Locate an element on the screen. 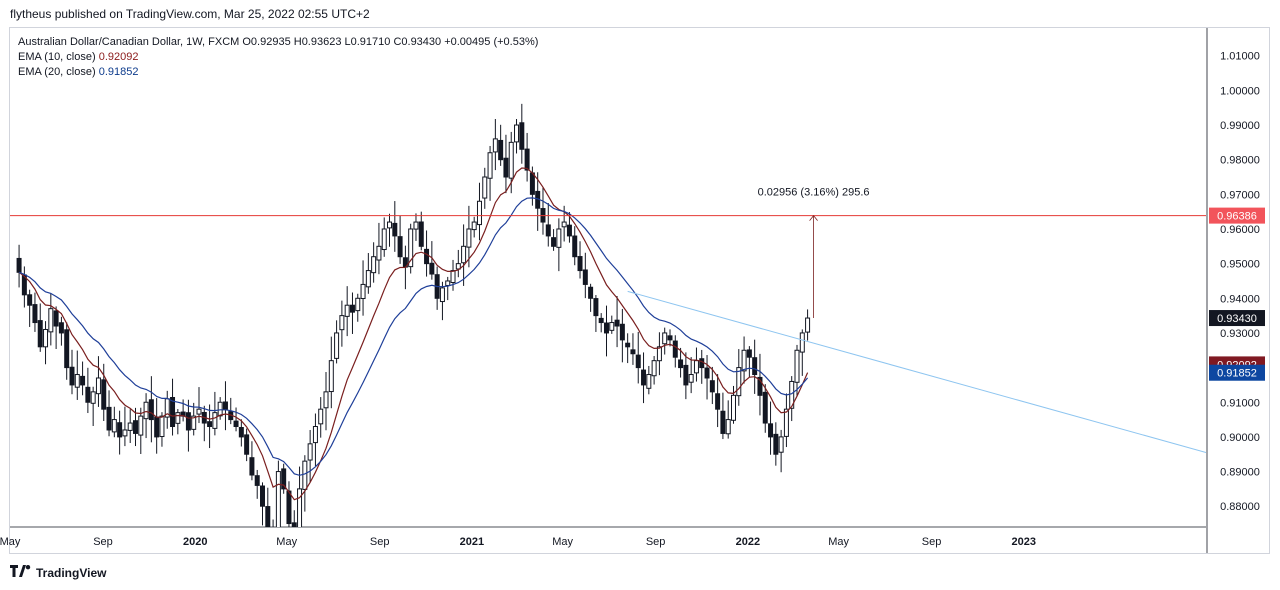 This screenshot has height=590, width=1280. time-tick-label: 2022 is located at coordinates (748, 542).